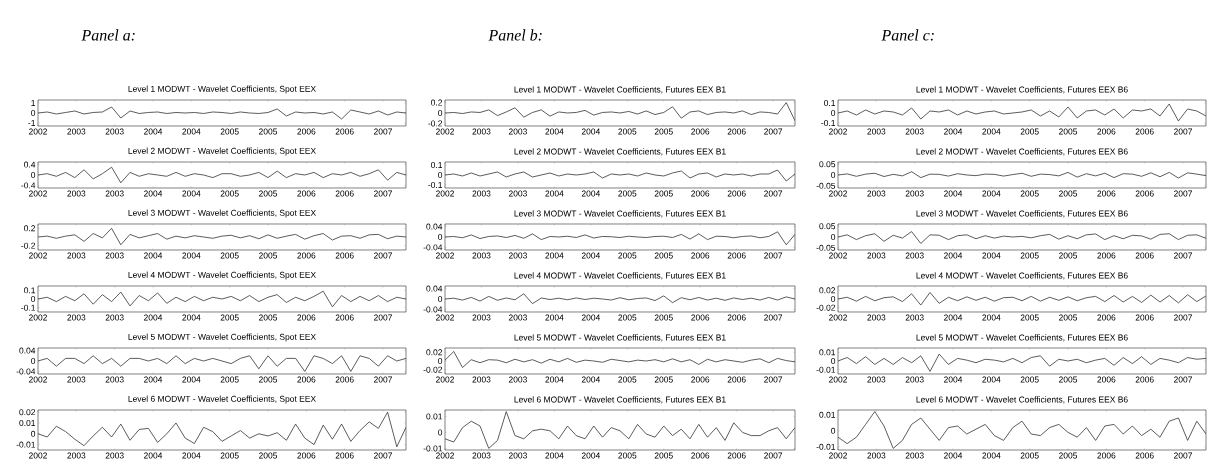  What do you see at coordinates (27, 350) in the screenshot?
I see `y-tick-label: 0.04` at bounding box center [27, 350].